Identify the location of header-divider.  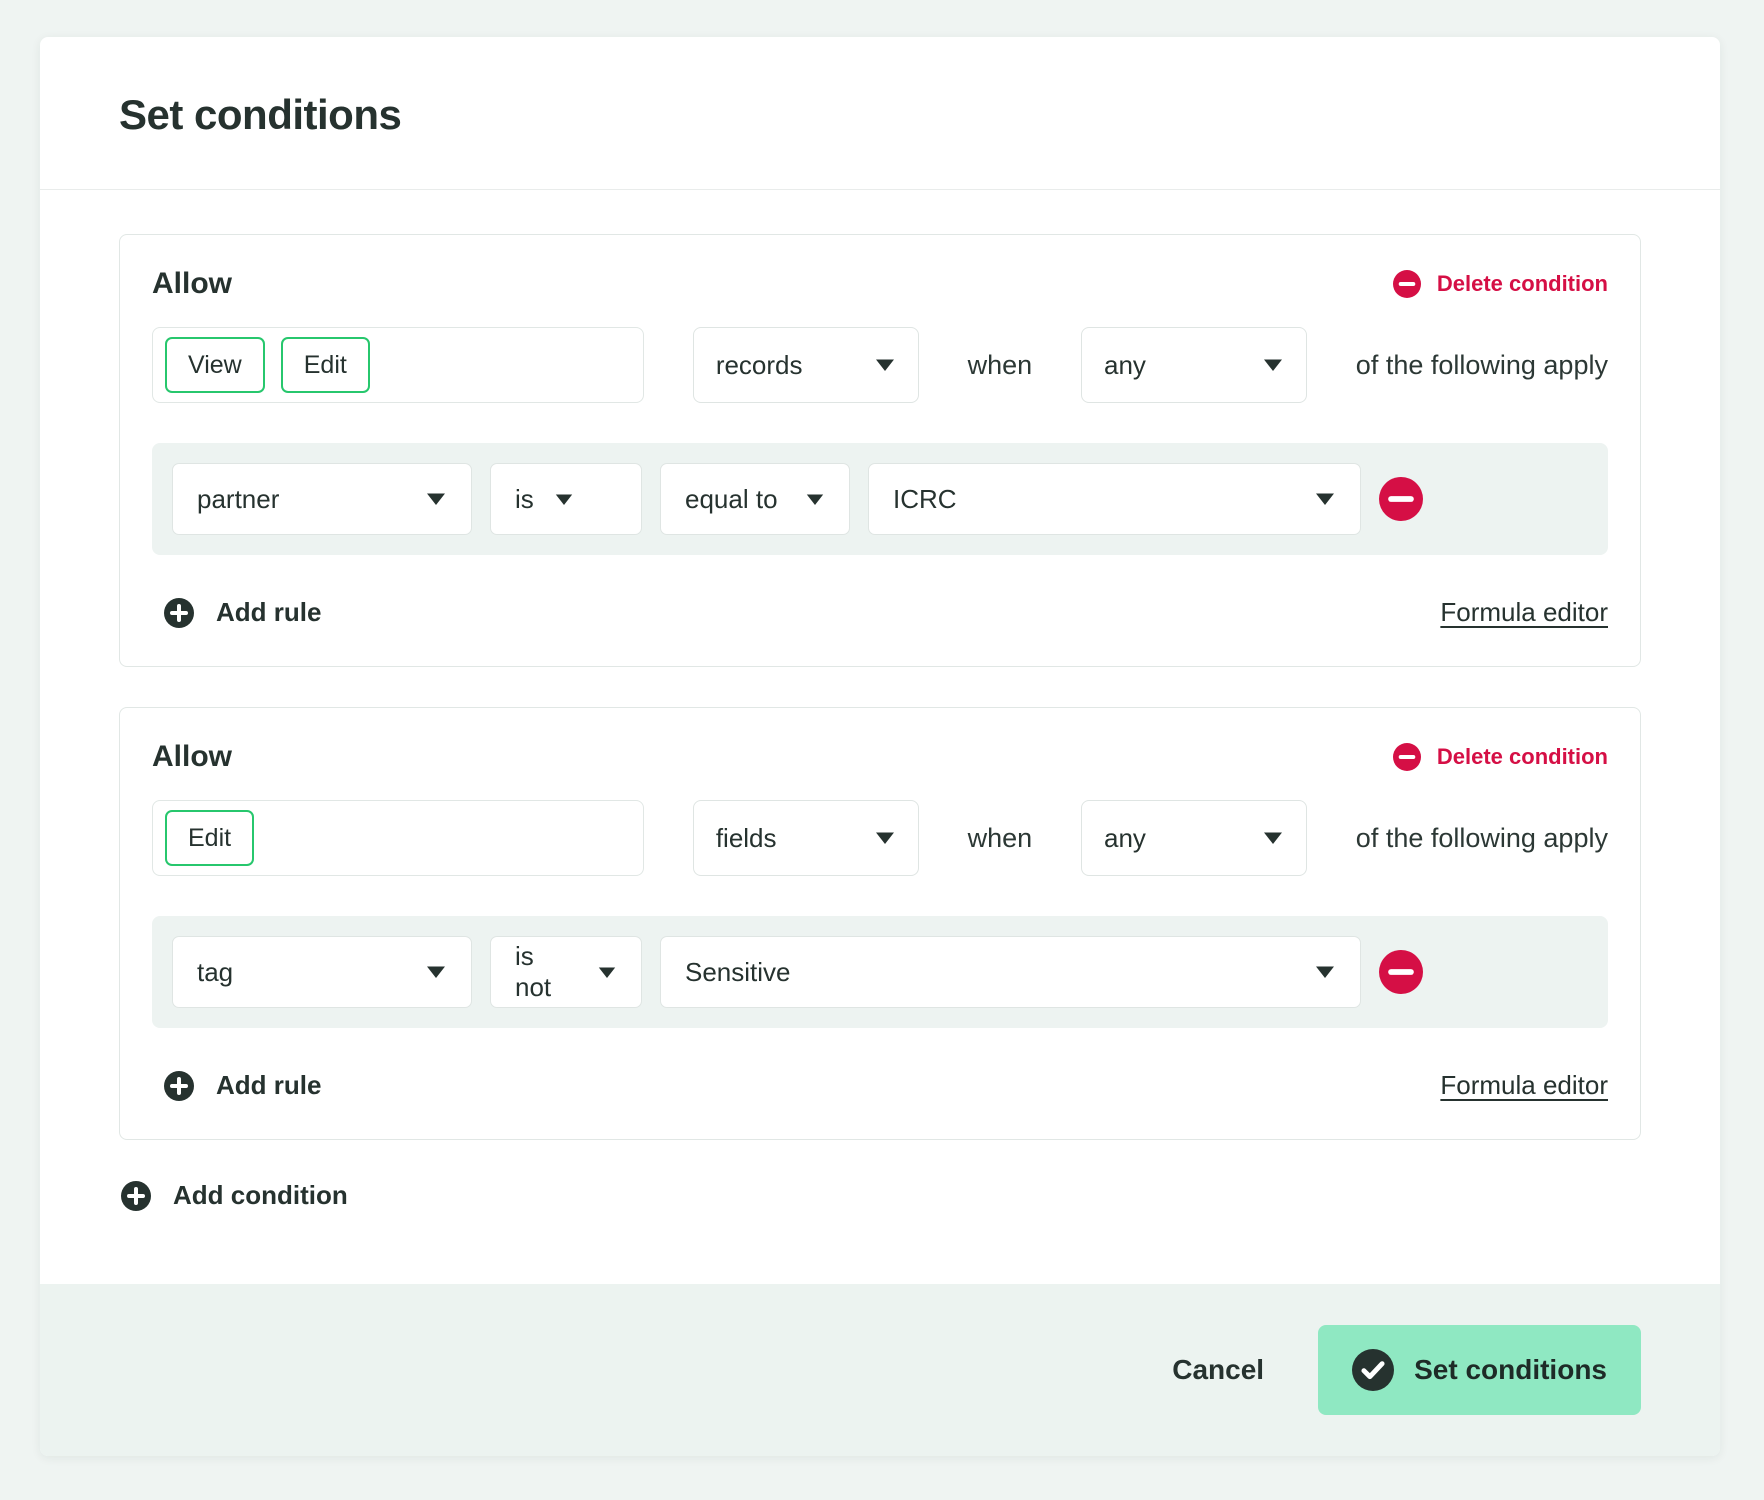
(880, 189).